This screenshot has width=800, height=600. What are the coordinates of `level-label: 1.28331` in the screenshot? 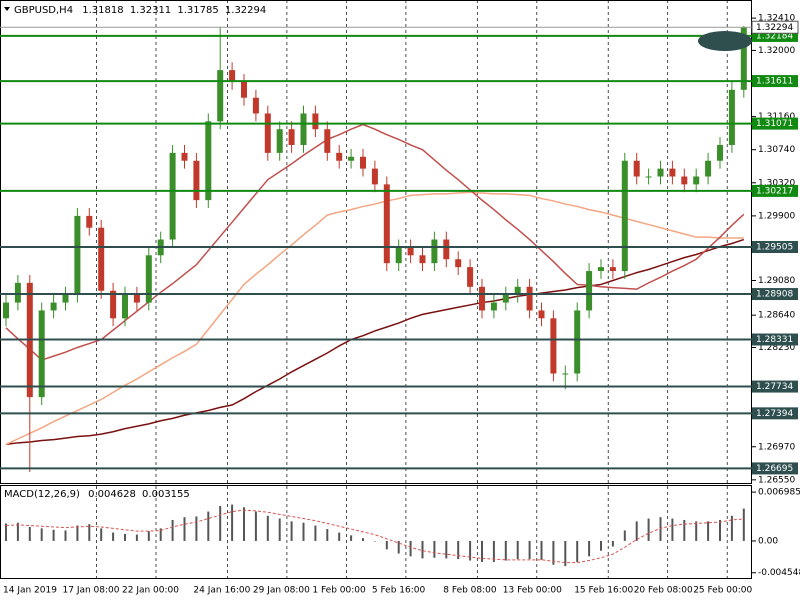 It's located at (774, 340).